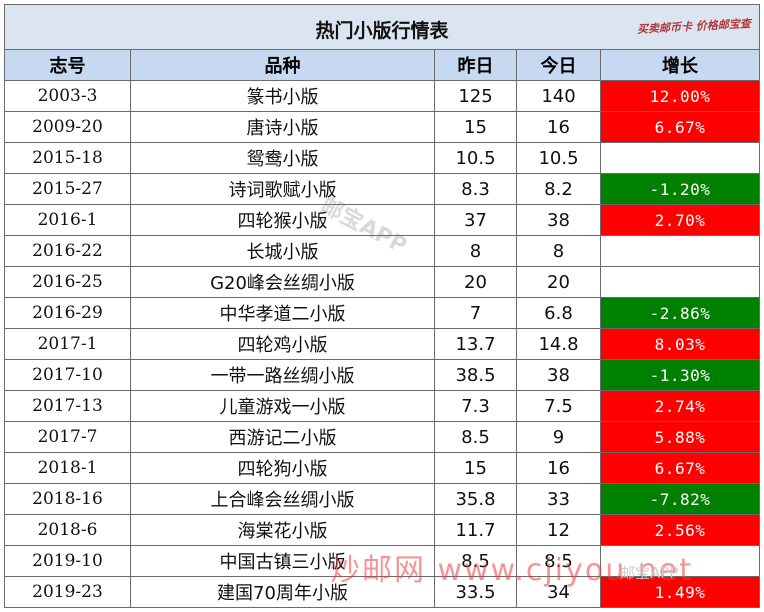  What do you see at coordinates (67, 592) in the screenshot?
I see `cell-id: 2019-23` at bounding box center [67, 592].